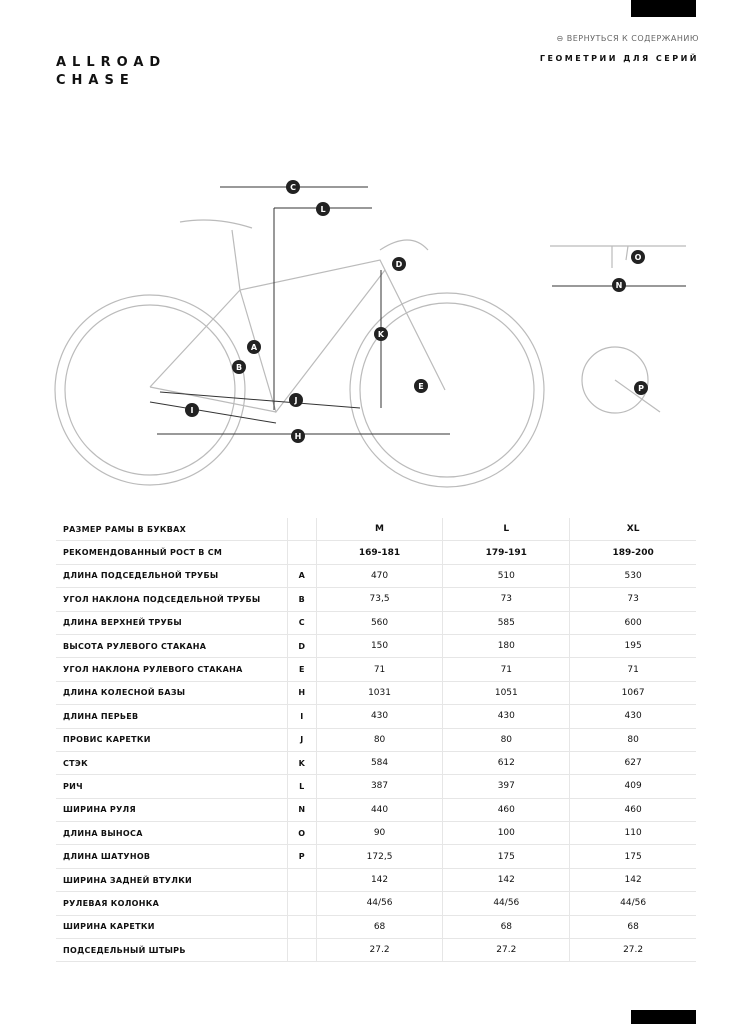 This screenshot has height=1024, width=751. Describe the element at coordinates (506, 552) in the screenshot. I see `table-cell: 179-191` at that location.